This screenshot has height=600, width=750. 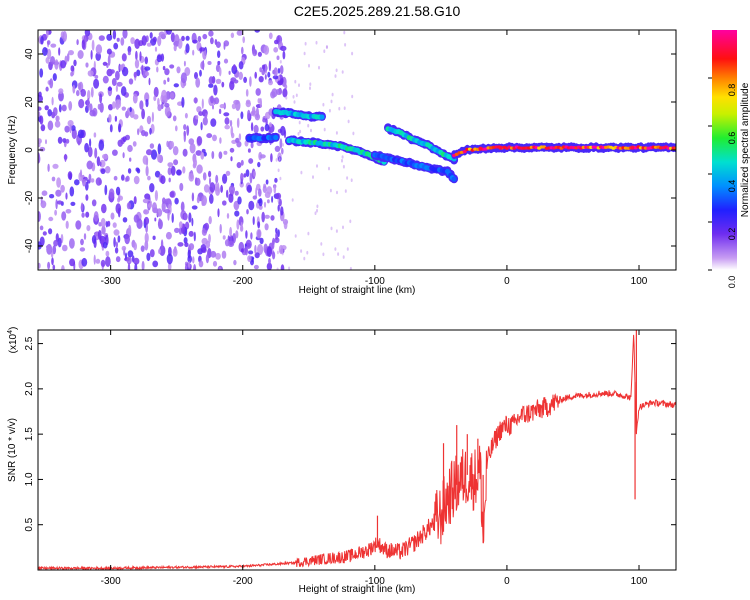 I want to click on y-tick-label: 0, so click(x=29, y=150).